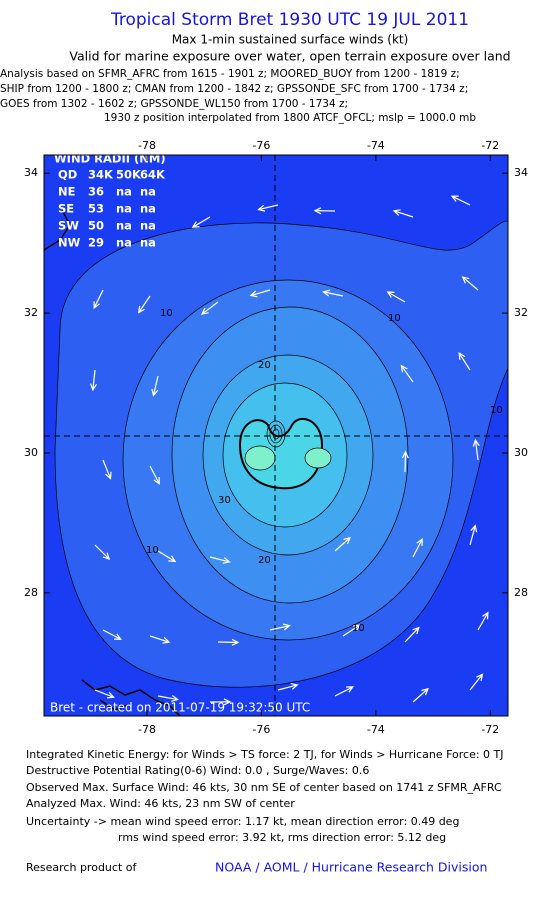  I want to click on wind-radii-title: WIND RADII (NM), so click(110, 159).